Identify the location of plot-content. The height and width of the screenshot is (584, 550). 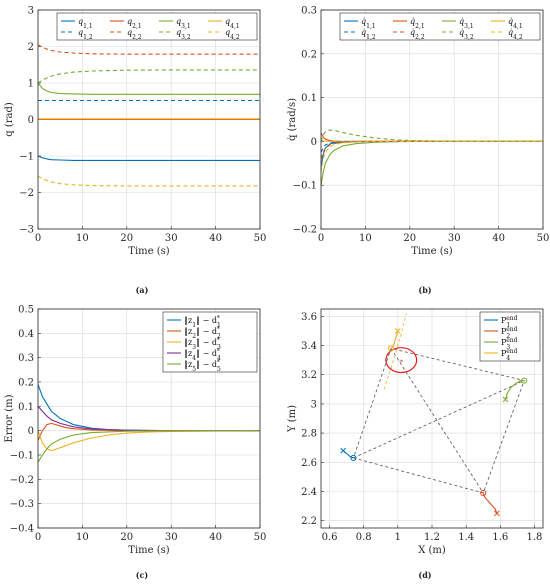
(149, 115).